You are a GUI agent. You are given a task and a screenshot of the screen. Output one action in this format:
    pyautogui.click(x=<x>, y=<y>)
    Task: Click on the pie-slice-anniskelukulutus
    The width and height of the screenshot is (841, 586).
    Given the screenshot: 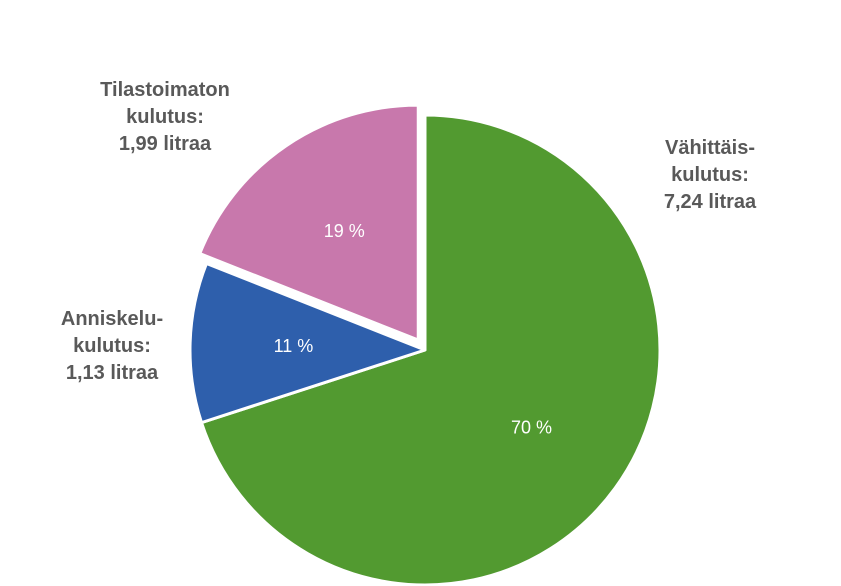 What is the action you would take?
    pyautogui.click(x=307, y=343)
    